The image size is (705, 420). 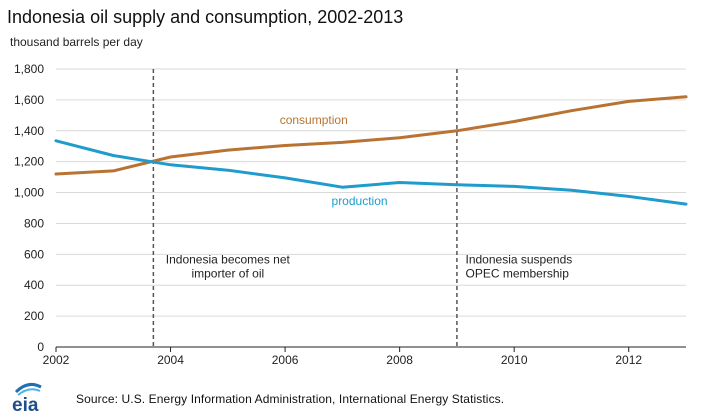 What do you see at coordinates (29, 69) in the screenshot?
I see `y-tick-label: 1,800` at bounding box center [29, 69].